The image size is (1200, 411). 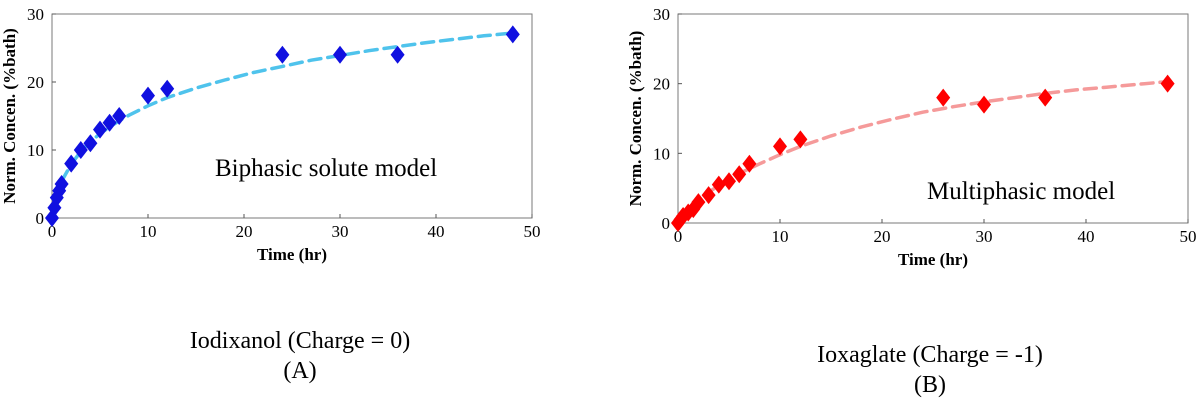 What do you see at coordinates (1021, 191) in the screenshot?
I see `model-annotation: Multiphasic model` at bounding box center [1021, 191].